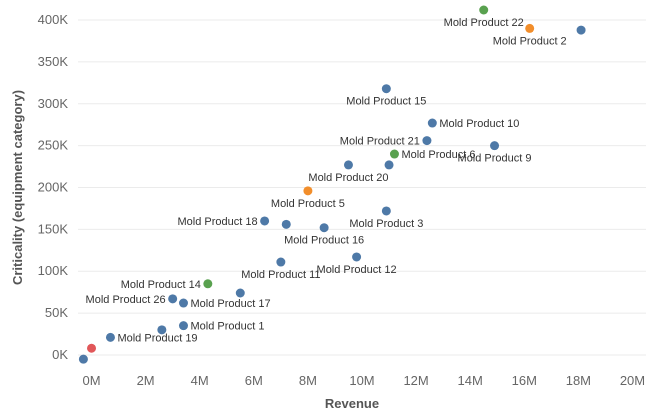 The height and width of the screenshot is (414, 656). I want to click on x-tick-label: 12M, so click(415, 380).